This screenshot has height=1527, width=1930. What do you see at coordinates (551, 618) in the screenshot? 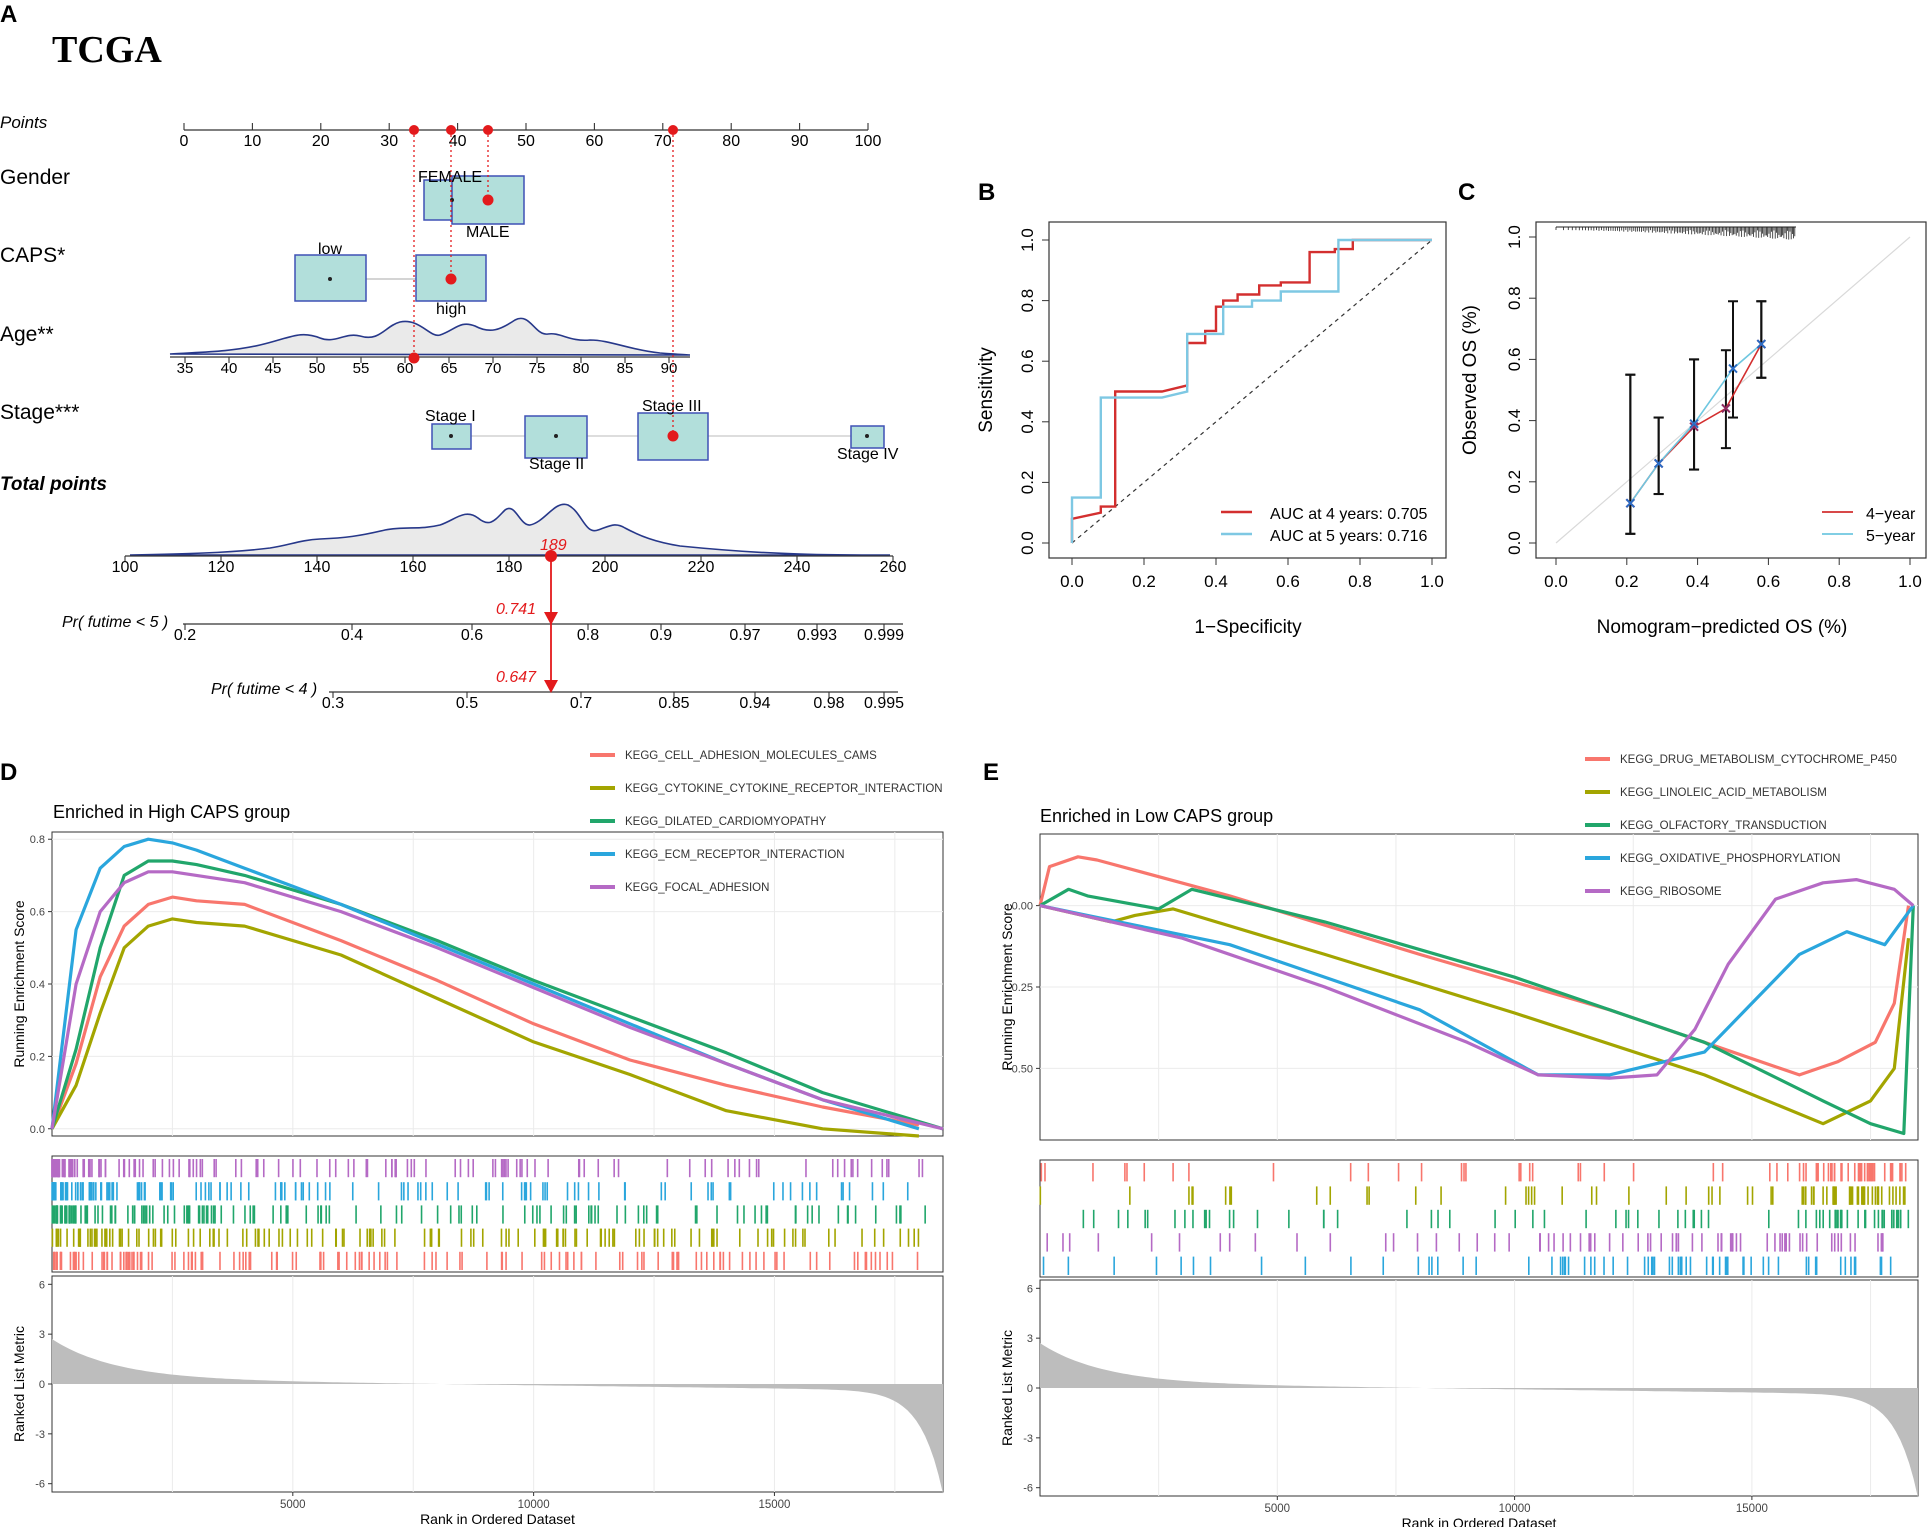
I see `pr5-arrowhead` at bounding box center [551, 618].